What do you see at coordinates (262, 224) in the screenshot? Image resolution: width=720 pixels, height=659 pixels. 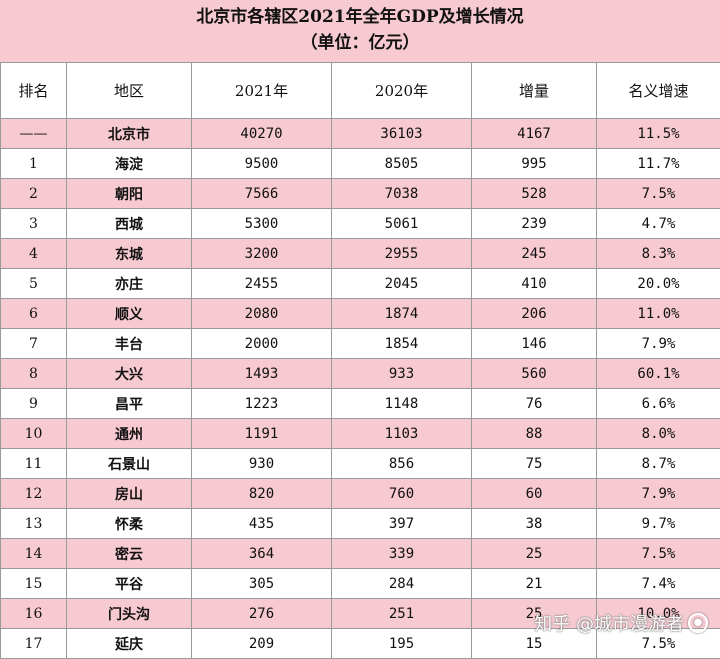 I see `cell-2021: 5300` at bounding box center [262, 224].